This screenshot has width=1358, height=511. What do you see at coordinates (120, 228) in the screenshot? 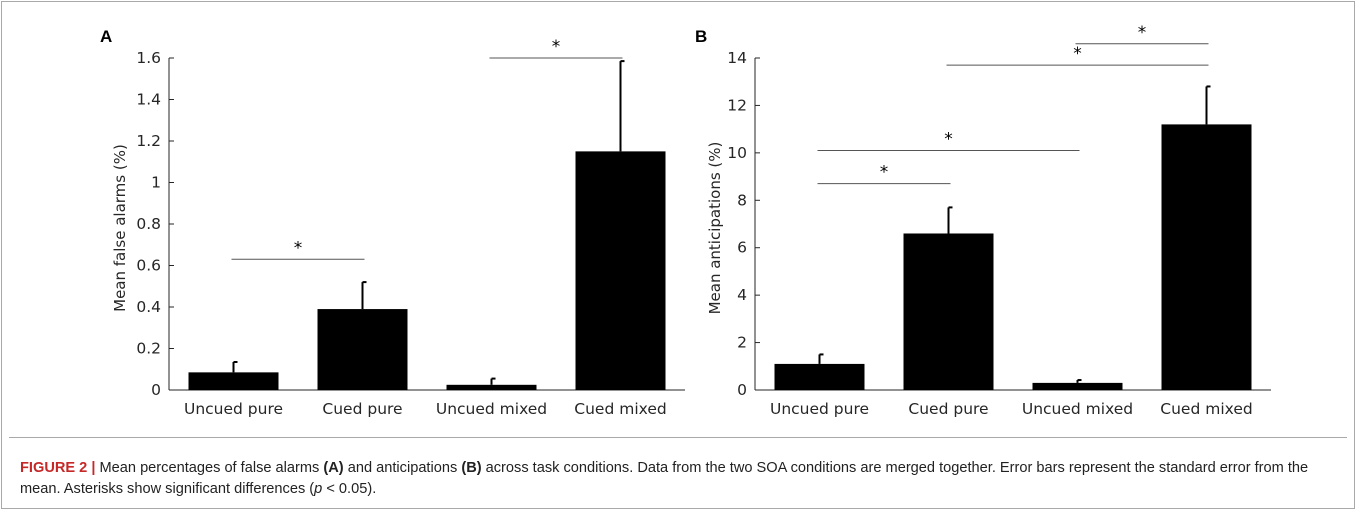
I see `y-axis-label: Mean false alarms (%)` at bounding box center [120, 228].